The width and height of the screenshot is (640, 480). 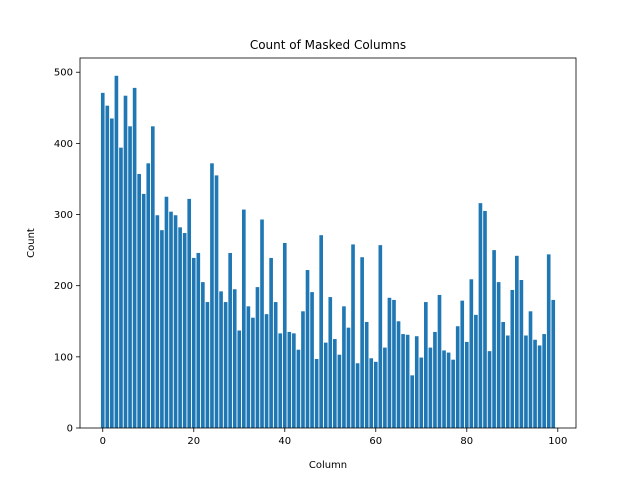 I want to click on x-tick-label: 60, so click(x=375, y=441).